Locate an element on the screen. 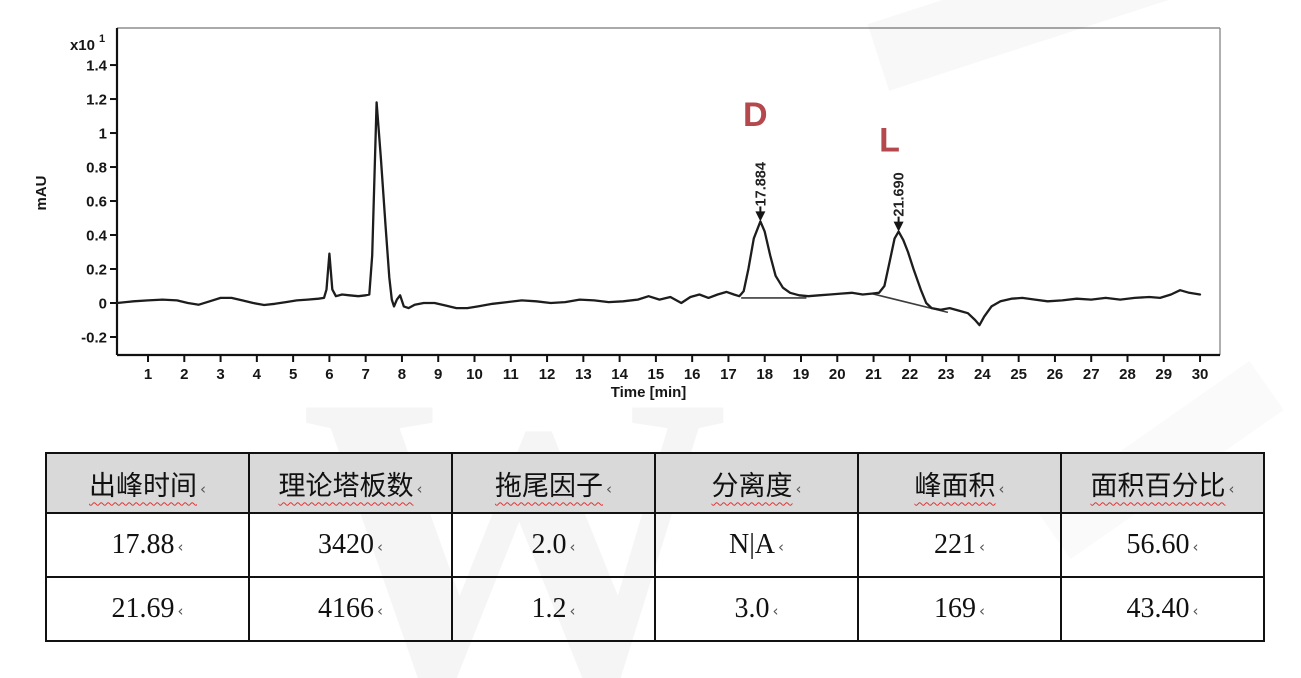 This screenshot has width=1301, height=678. x-tick-label: 14 is located at coordinates (619, 374).